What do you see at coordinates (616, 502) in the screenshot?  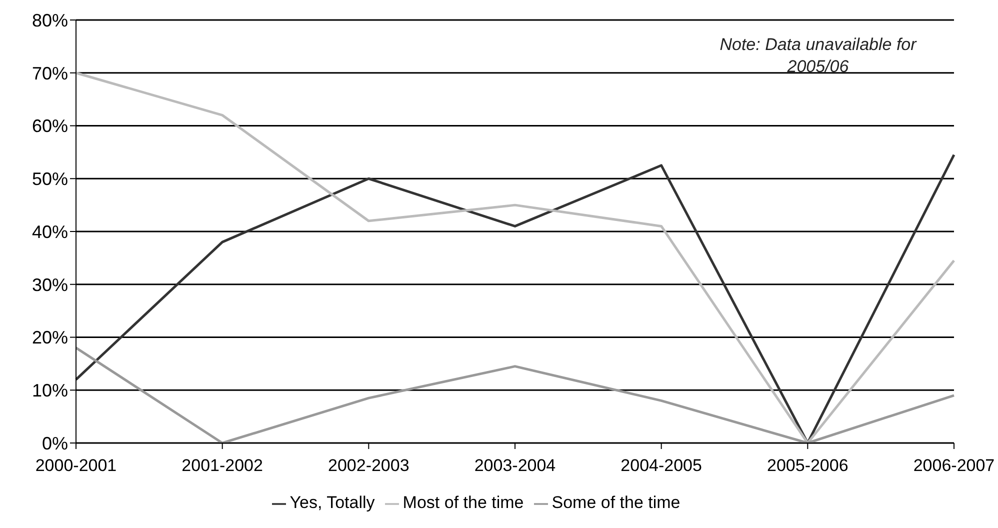 I see `legend-label: Some of the time` at bounding box center [616, 502].